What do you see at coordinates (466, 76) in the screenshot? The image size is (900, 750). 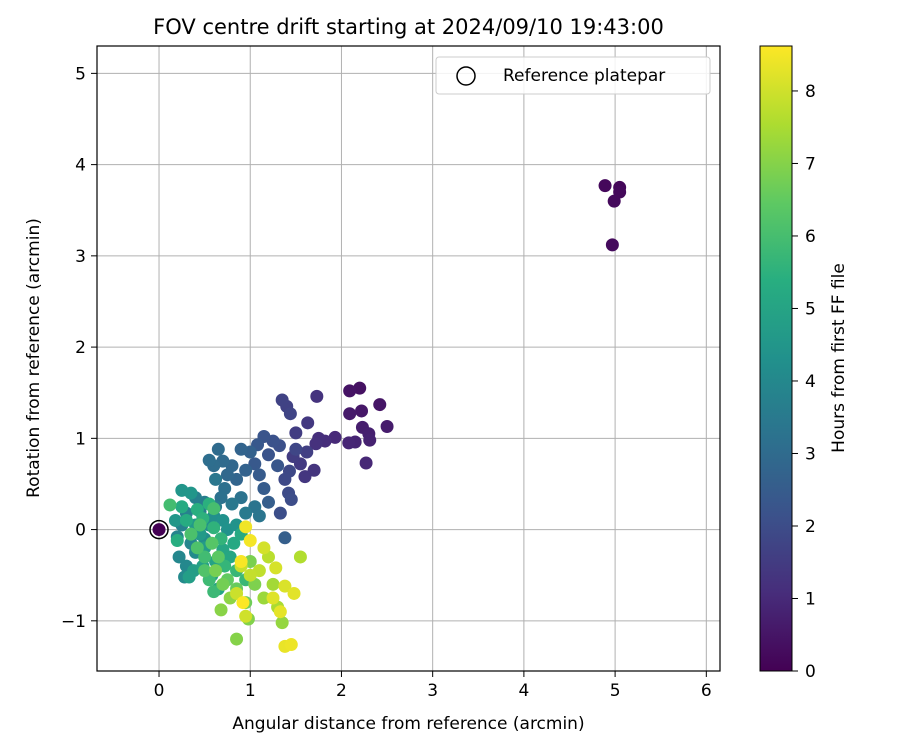 I see `legend-marker-icon` at bounding box center [466, 76].